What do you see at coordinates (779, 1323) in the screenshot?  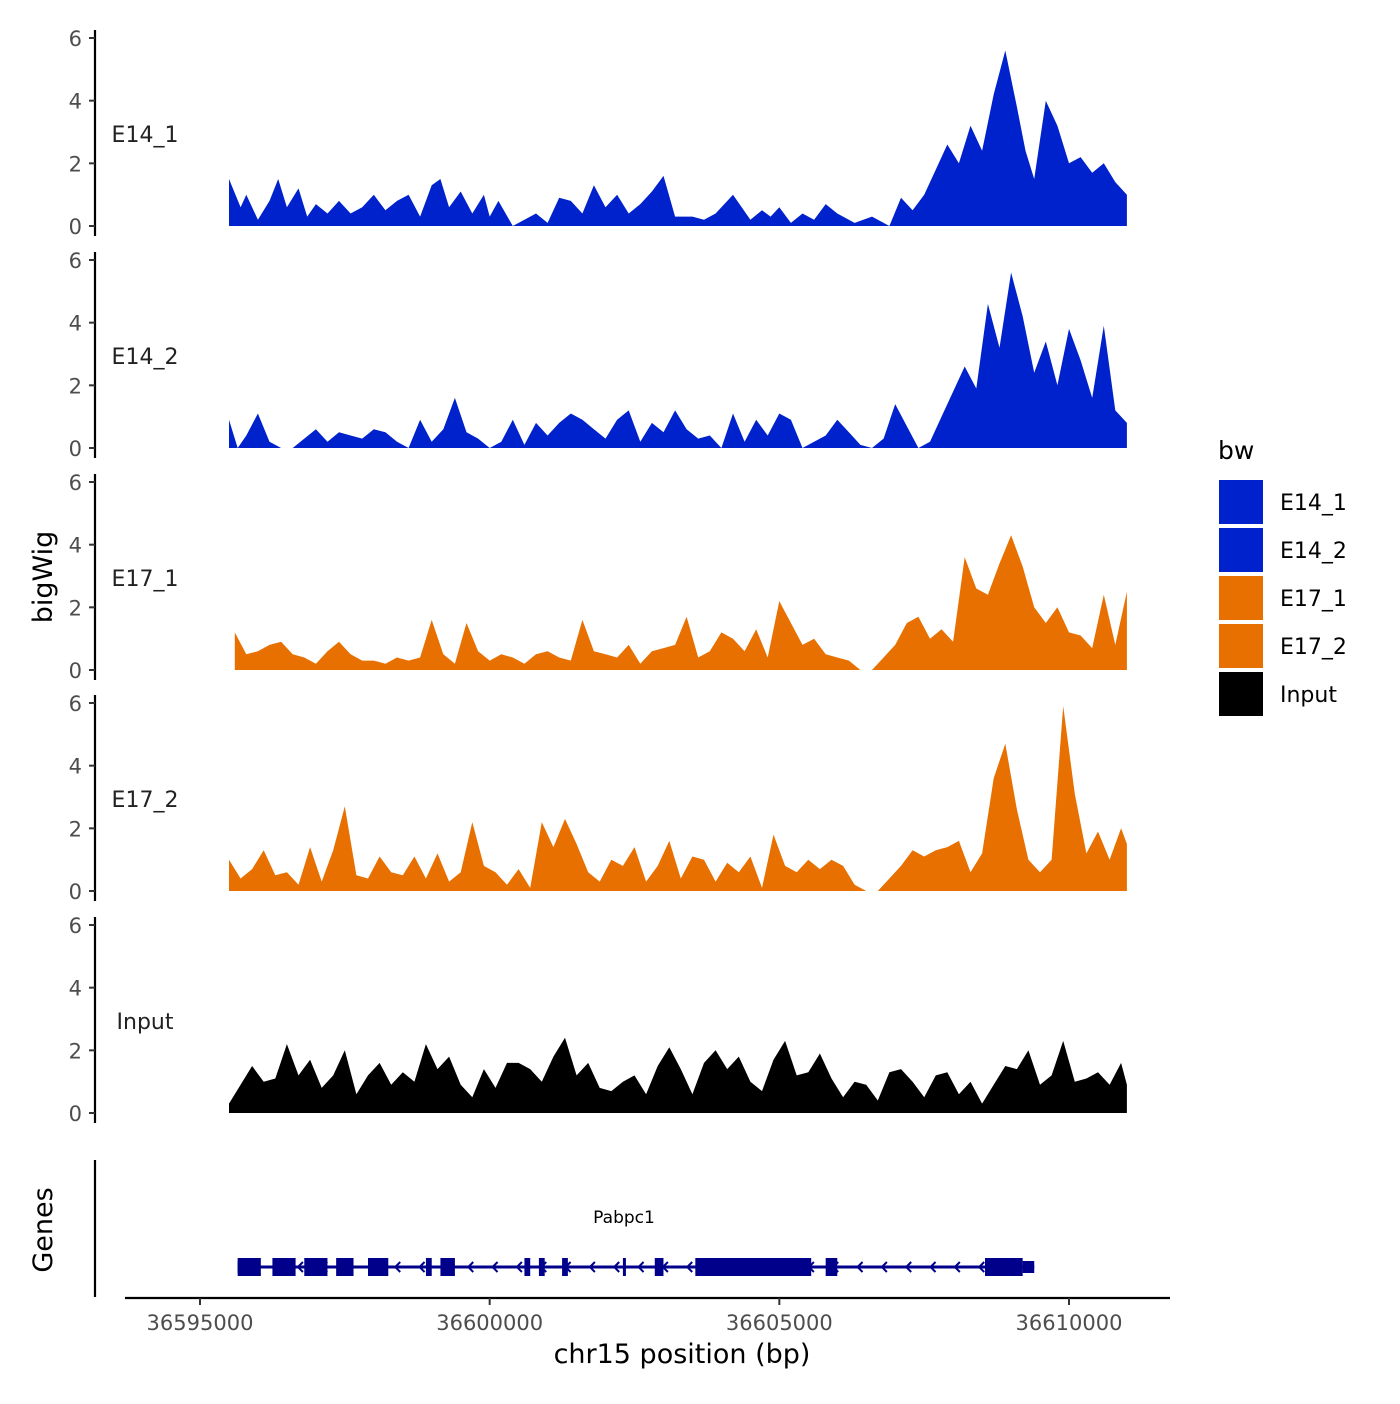 I see `x-tick-label: 36605000` at bounding box center [779, 1323].